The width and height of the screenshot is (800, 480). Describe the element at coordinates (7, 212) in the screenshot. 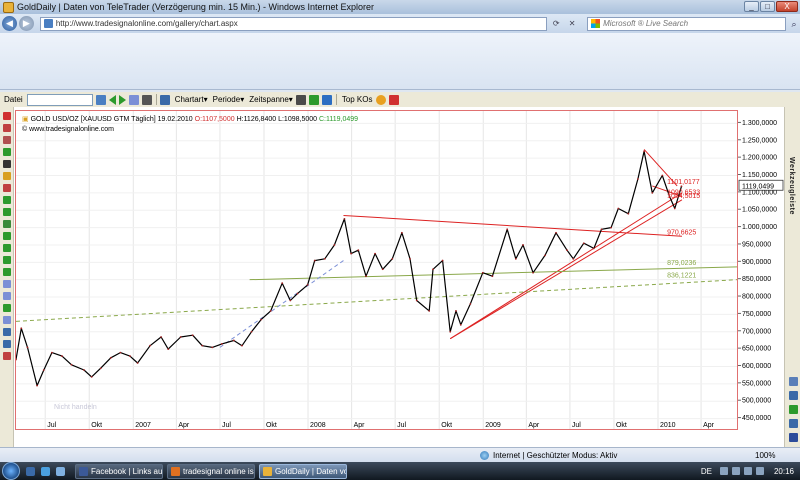

I see `gann-tool-icon` at that location.